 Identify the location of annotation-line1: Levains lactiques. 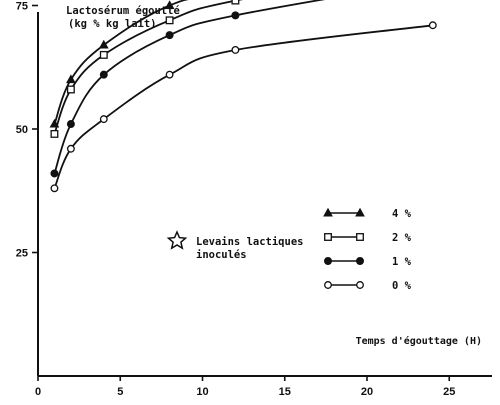
(249, 242).